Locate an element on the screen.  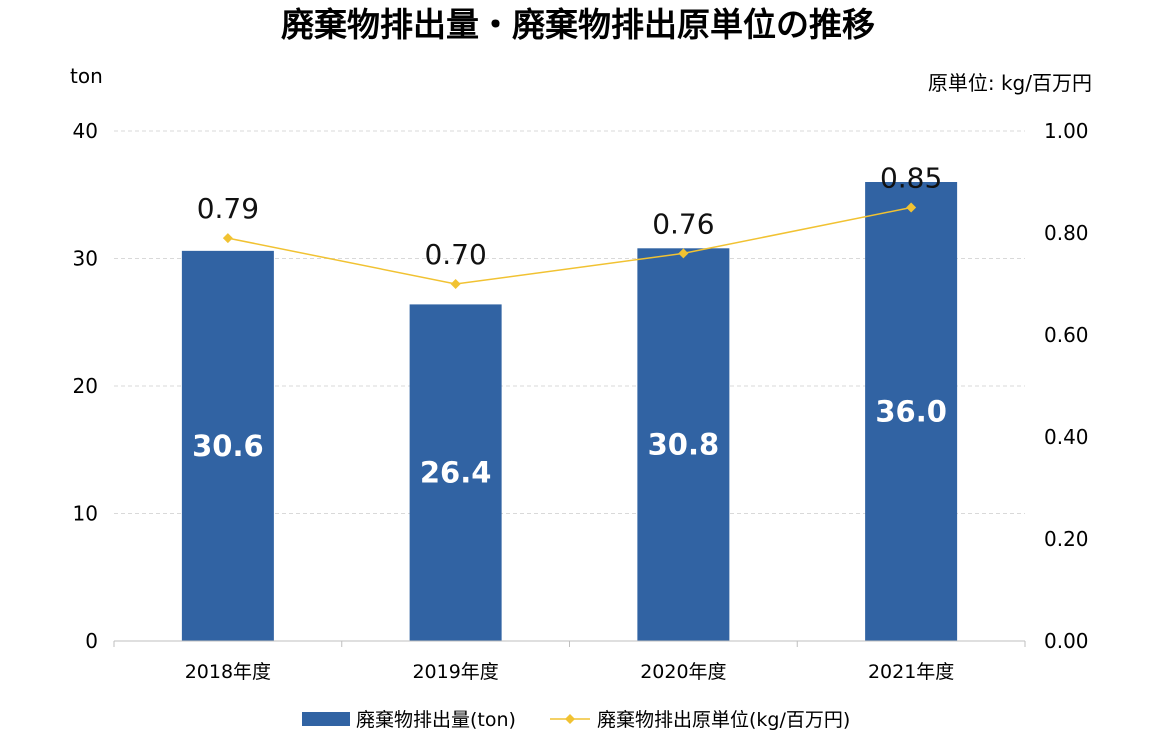
x-tick-label: 2020年度 is located at coordinates (683, 672).